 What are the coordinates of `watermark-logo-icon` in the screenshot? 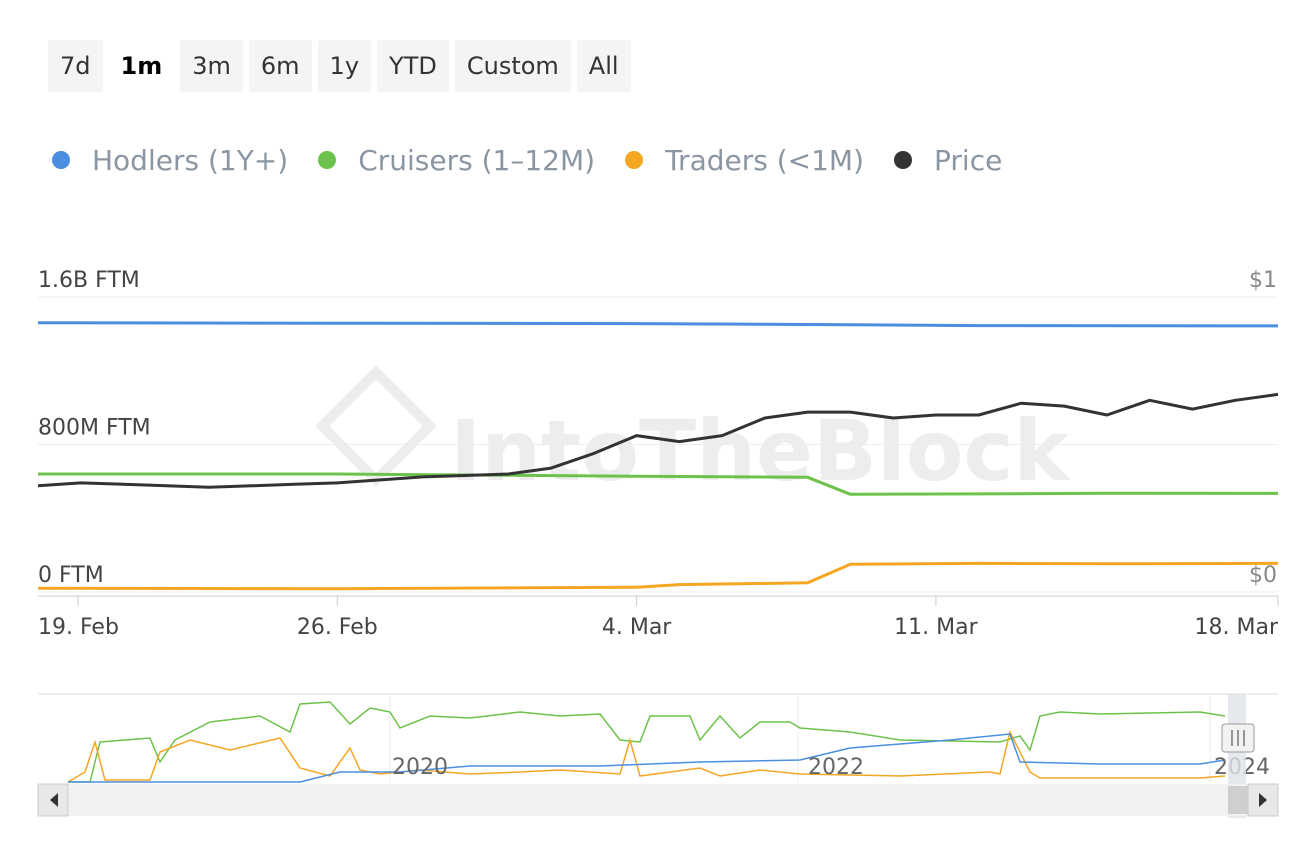 It's located at (376, 426).